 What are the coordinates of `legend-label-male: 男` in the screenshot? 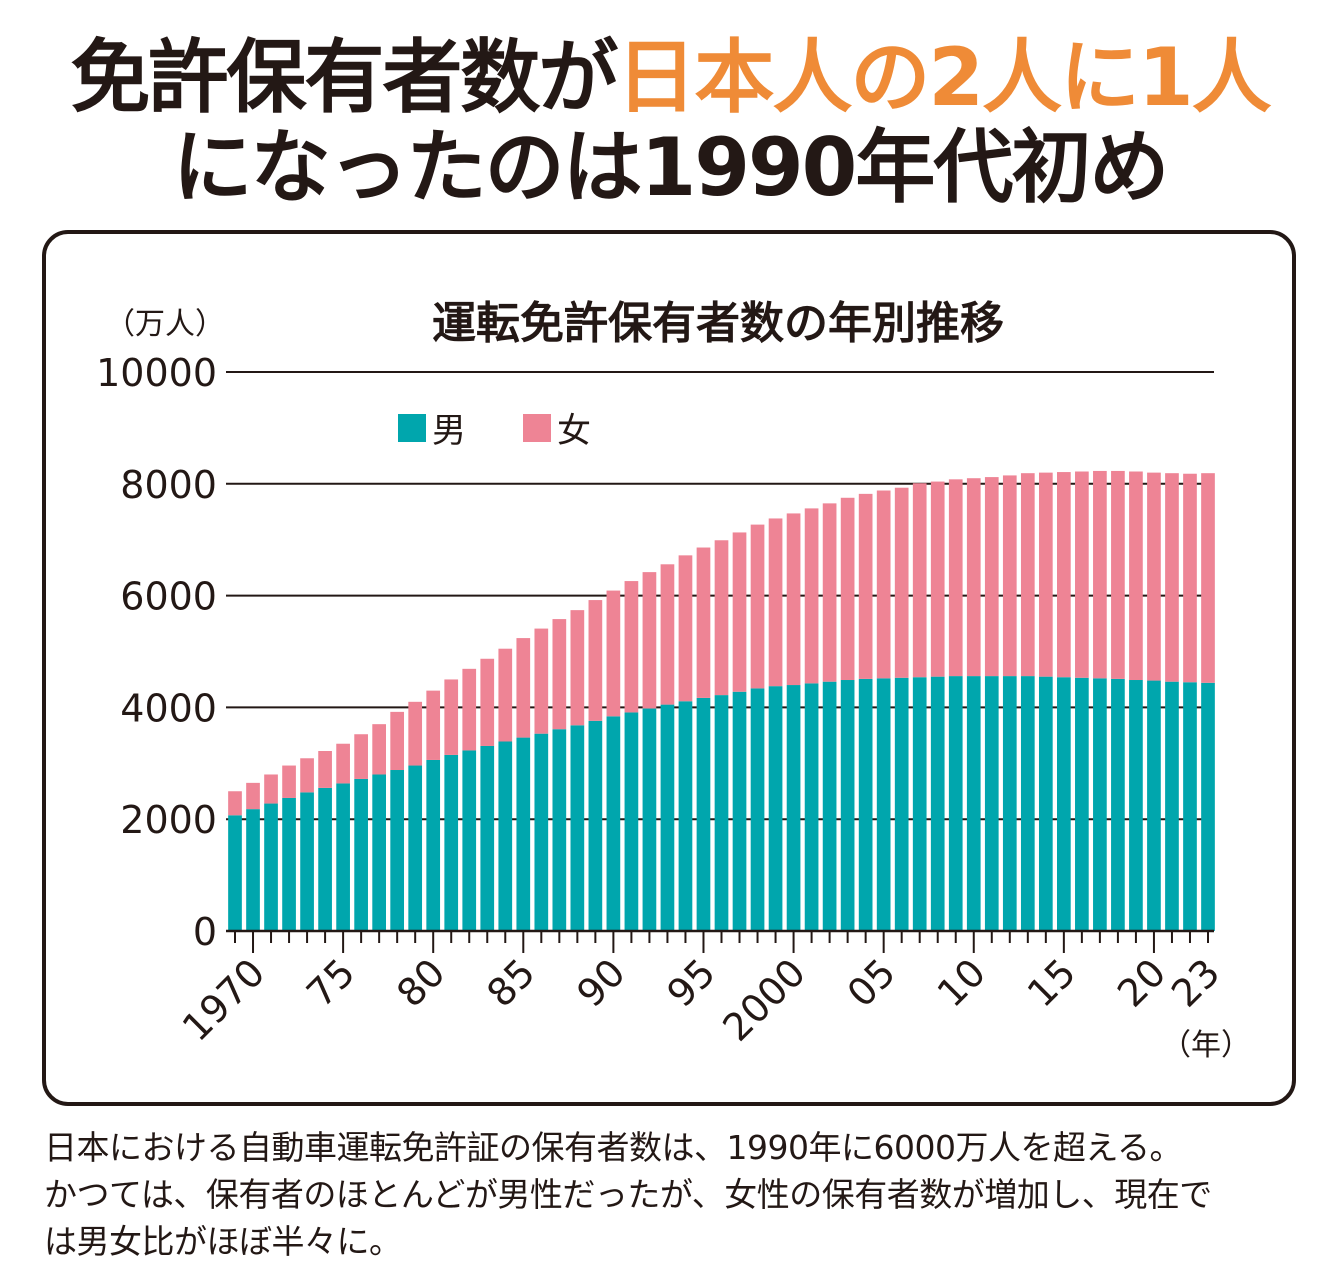 It's located at (449, 431).